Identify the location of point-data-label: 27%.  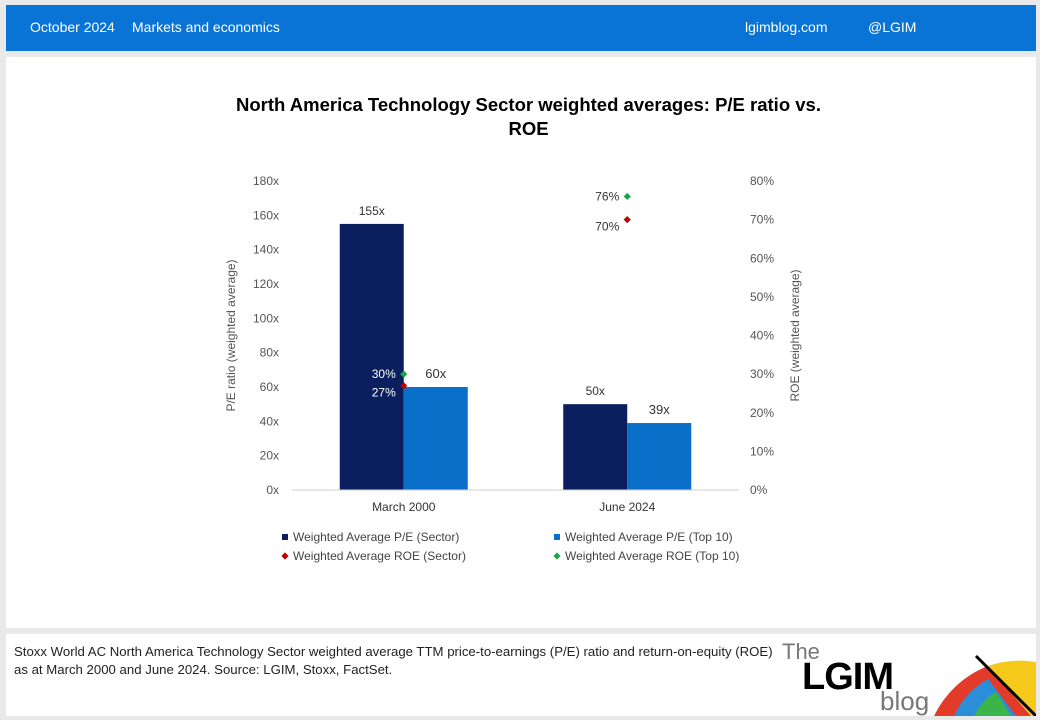
(384, 393).